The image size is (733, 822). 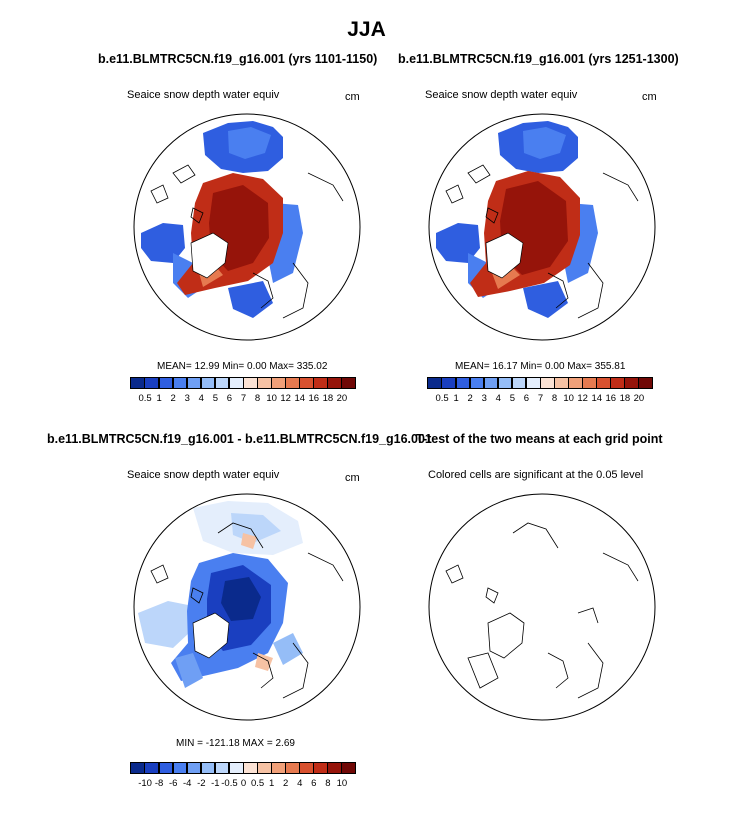 What do you see at coordinates (342, 398) in the screenshot?
I see `panel1-colorbar-tick-label: 20` at bounding box center [342, 398].